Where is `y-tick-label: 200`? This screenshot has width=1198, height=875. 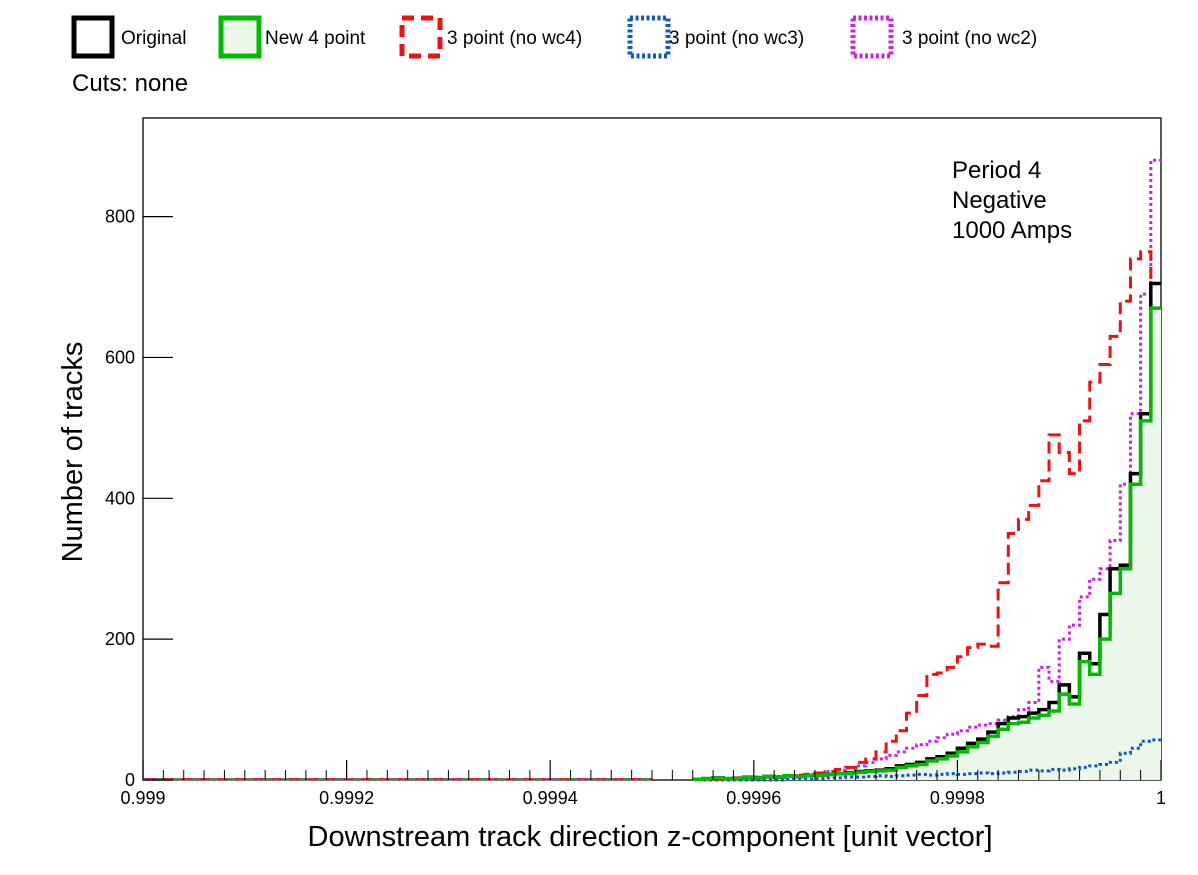
y-tick-label: 200 is located at coordinates (120, 639).